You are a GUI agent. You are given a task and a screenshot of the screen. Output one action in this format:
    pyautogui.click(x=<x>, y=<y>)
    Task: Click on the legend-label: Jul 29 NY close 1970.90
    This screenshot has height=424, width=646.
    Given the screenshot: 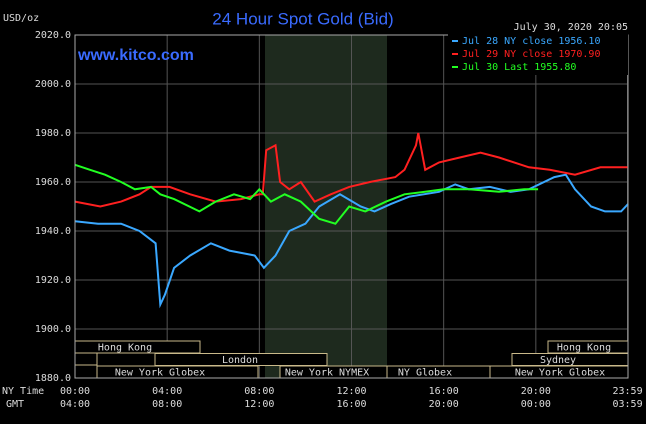 What is the action you would take?
    pyautogui.click(x=531, y=54)
    